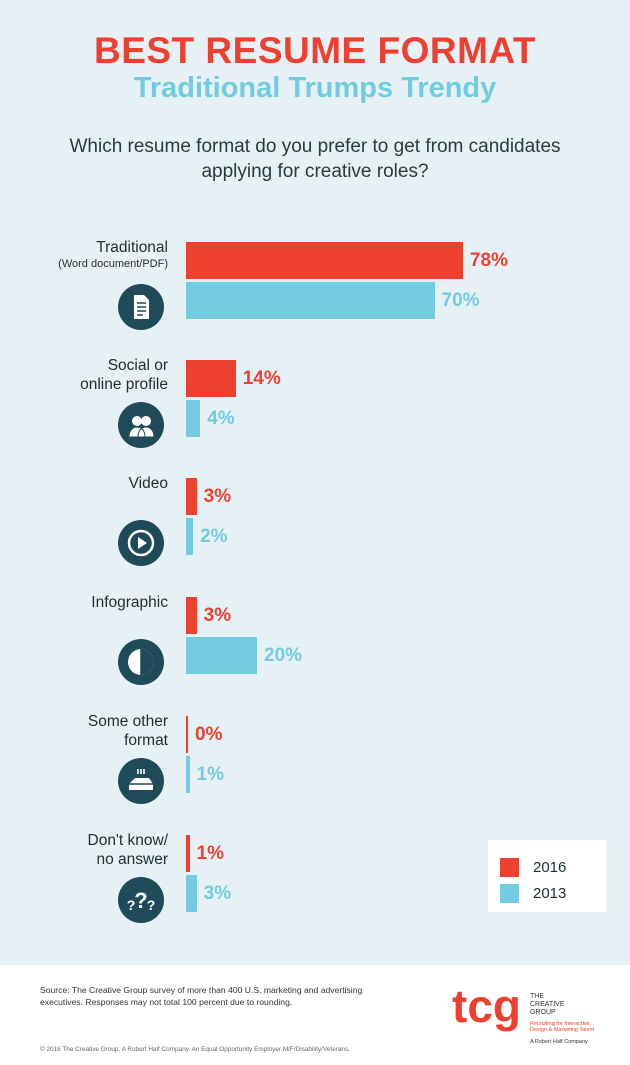  What do you see at coordinates (113, 264) in the screenshot?
I see `category-sublabel: (Word document/PDF)` at bounding box center [113, 264].